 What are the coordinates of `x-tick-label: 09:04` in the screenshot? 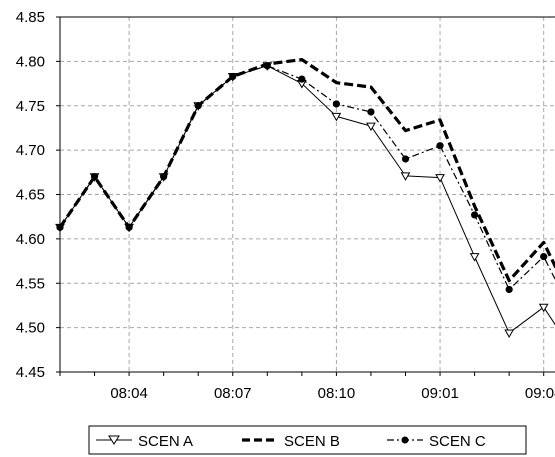 It's located at (540, 393).